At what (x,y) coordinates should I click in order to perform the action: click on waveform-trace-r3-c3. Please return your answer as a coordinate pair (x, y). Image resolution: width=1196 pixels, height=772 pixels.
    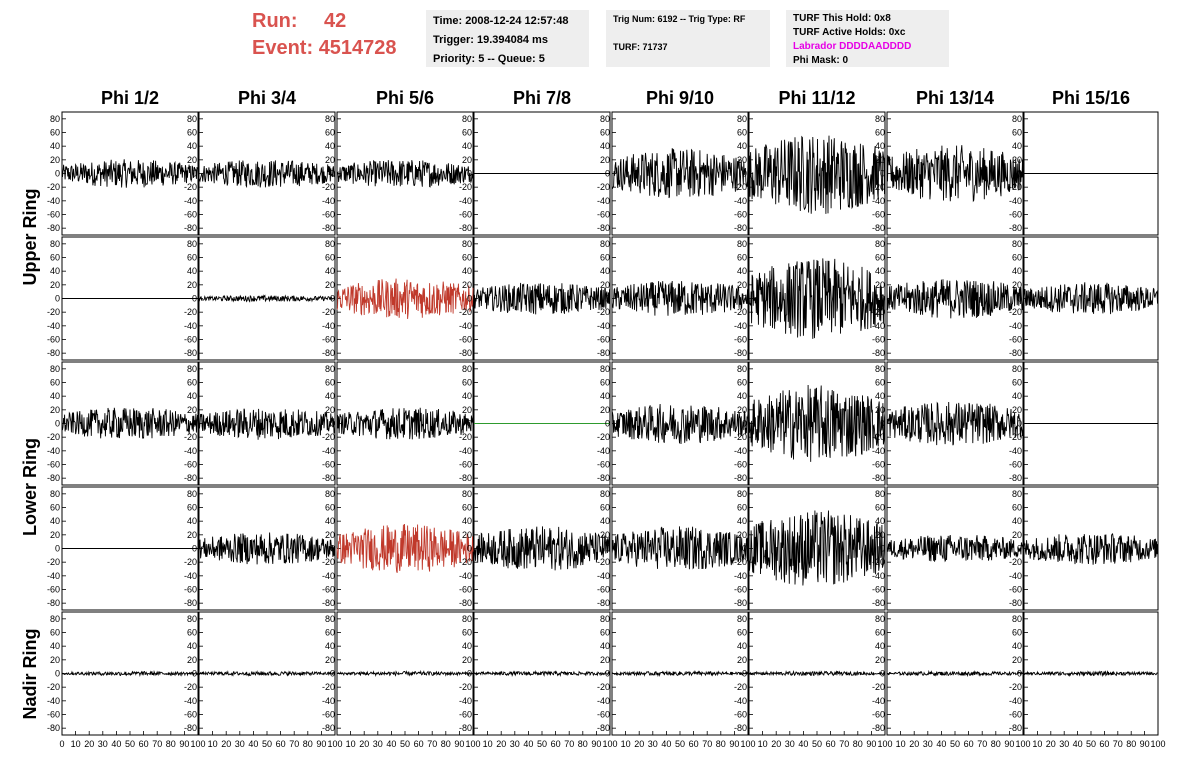
    Looking at the image, I should click on (405, 423).